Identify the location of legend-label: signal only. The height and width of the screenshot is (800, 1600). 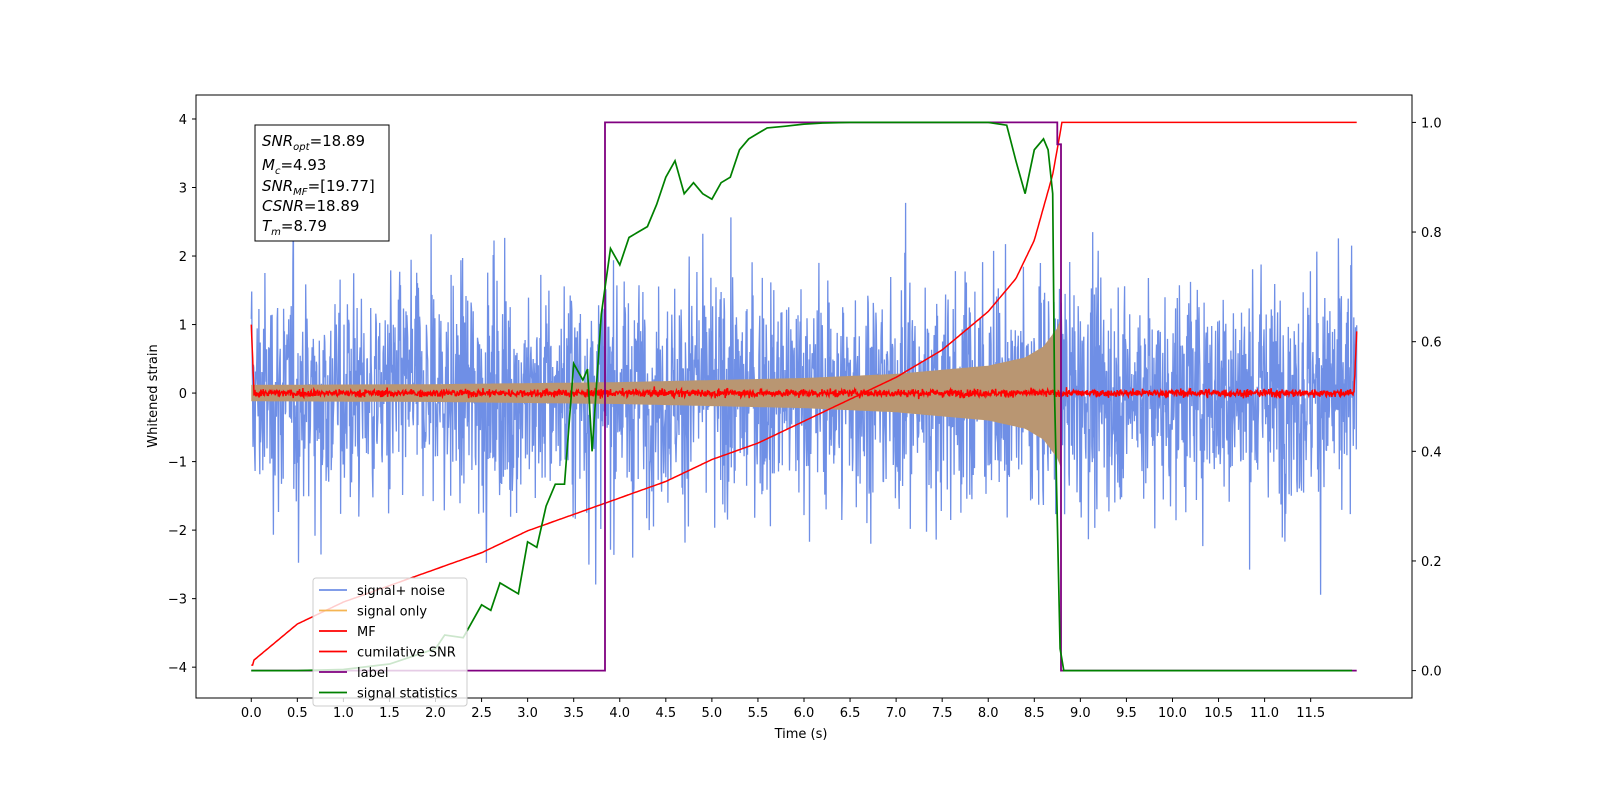
(392, 612).